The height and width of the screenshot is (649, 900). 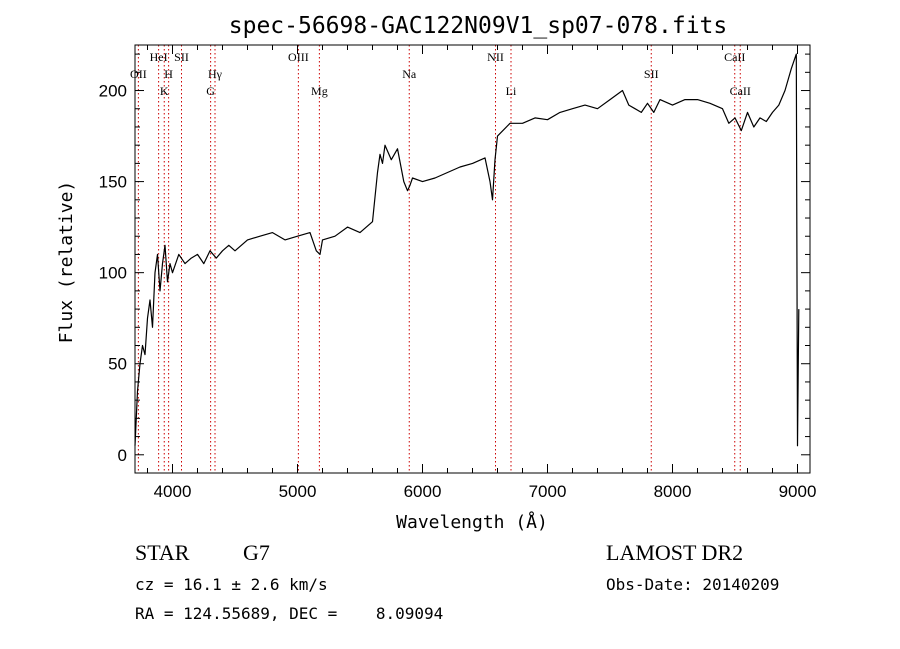 I want to click on y-tick-label: 0, so click(x=122, y=455).